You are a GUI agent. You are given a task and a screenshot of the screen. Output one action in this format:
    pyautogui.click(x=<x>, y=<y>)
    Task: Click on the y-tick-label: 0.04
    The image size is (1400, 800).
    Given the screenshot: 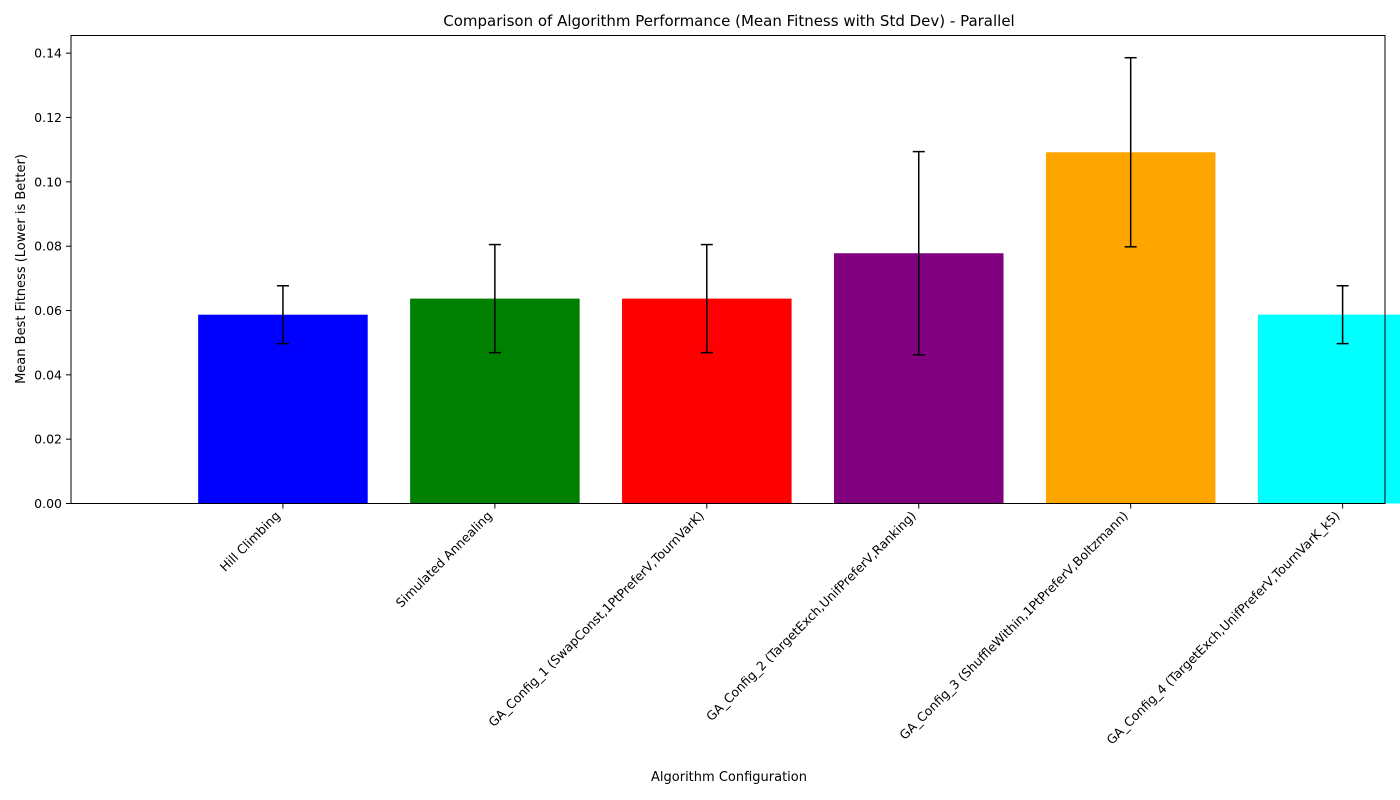 What is the action you would take?
    pyautogui.click(x=48, y=374)
    